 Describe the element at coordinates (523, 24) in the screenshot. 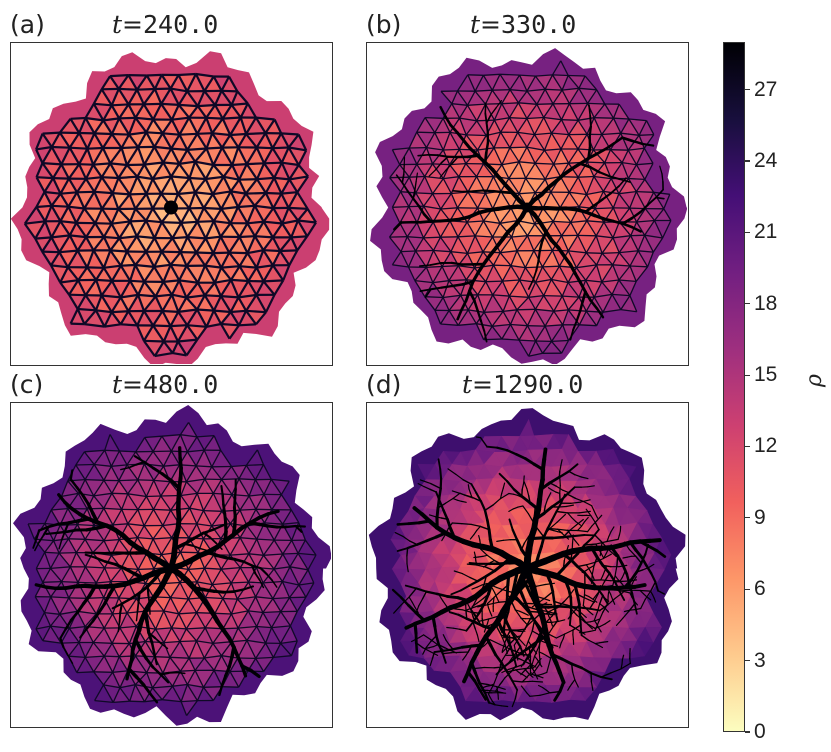

I see `panel-b-time: t=330.0` at that location.